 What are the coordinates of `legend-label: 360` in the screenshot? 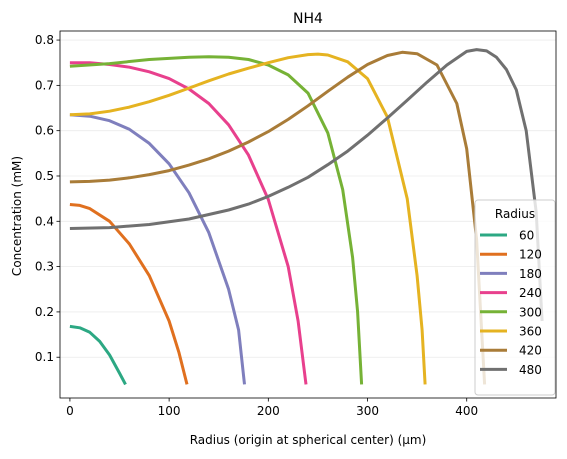 It's located at (530, 332).